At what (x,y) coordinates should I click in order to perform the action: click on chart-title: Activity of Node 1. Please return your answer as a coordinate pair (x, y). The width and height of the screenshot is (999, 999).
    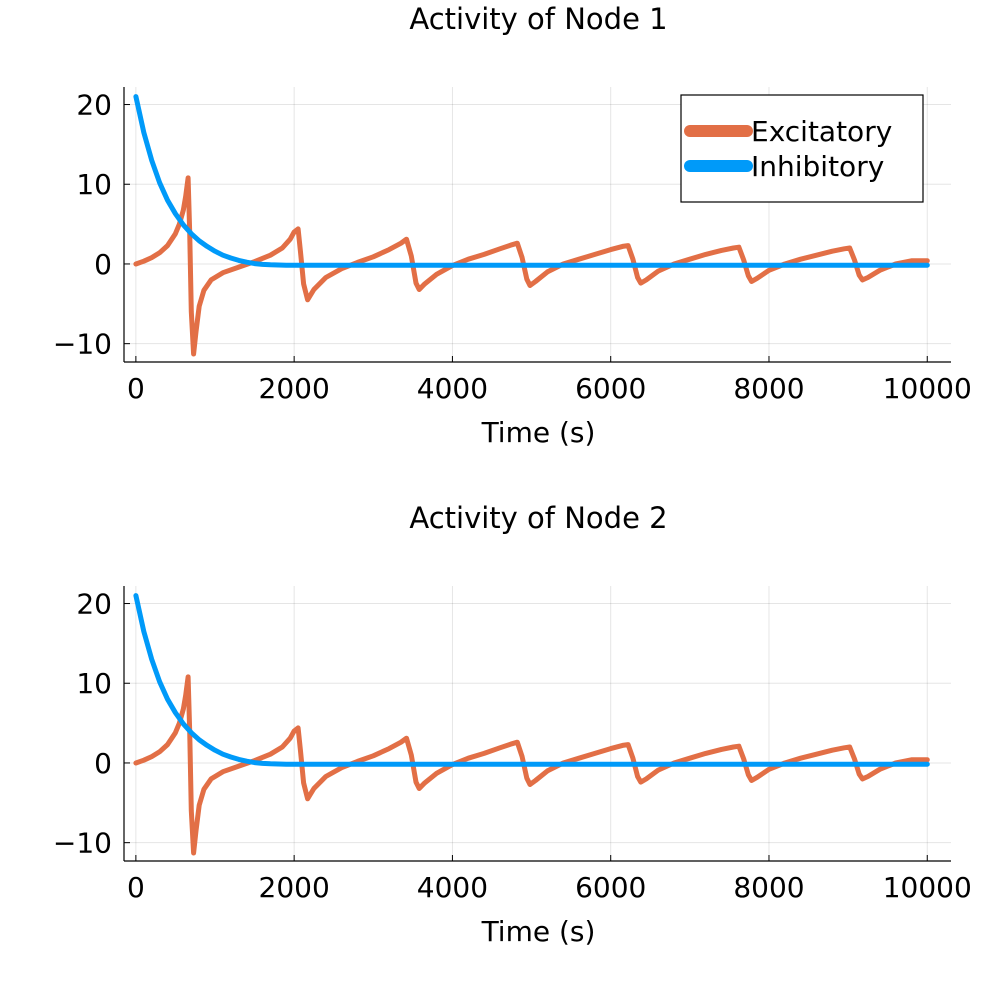
    Looking at the image, I should click on (538, 19).